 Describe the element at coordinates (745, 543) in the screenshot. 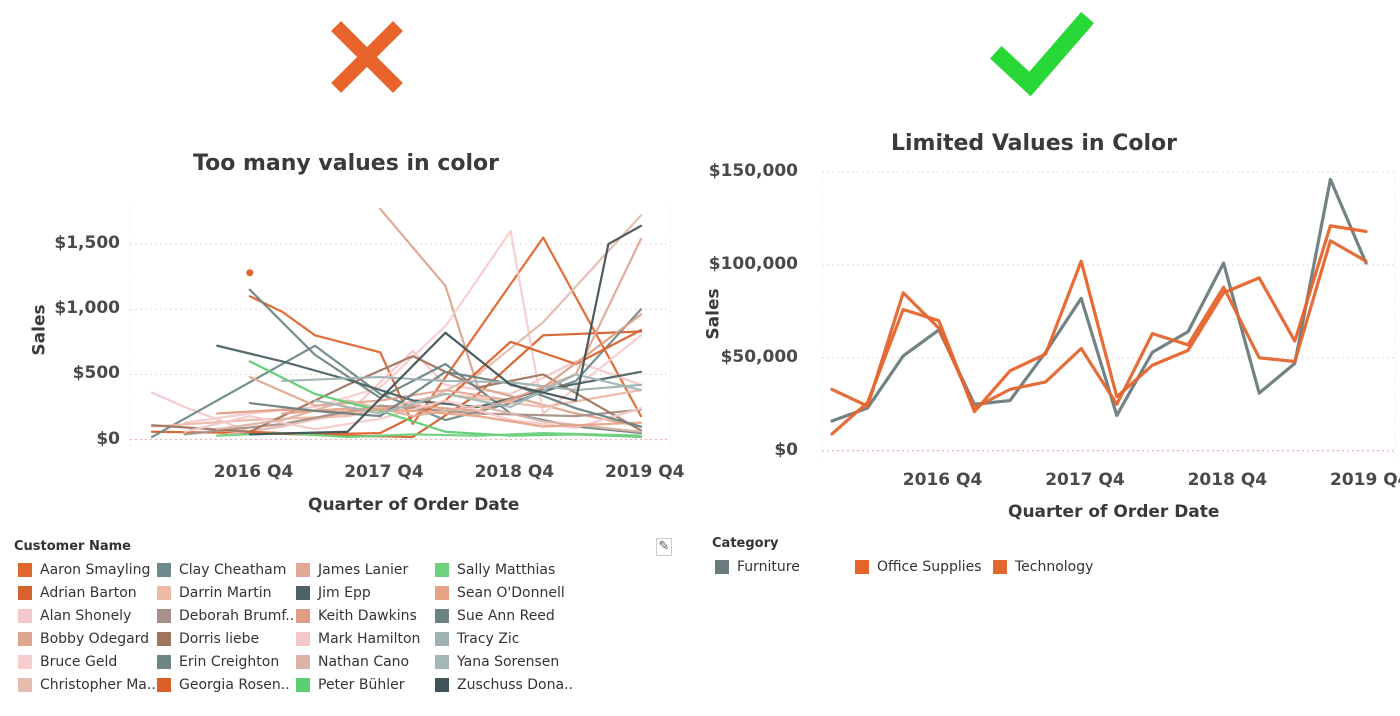

I see `right-legend-title: Category` at that location.